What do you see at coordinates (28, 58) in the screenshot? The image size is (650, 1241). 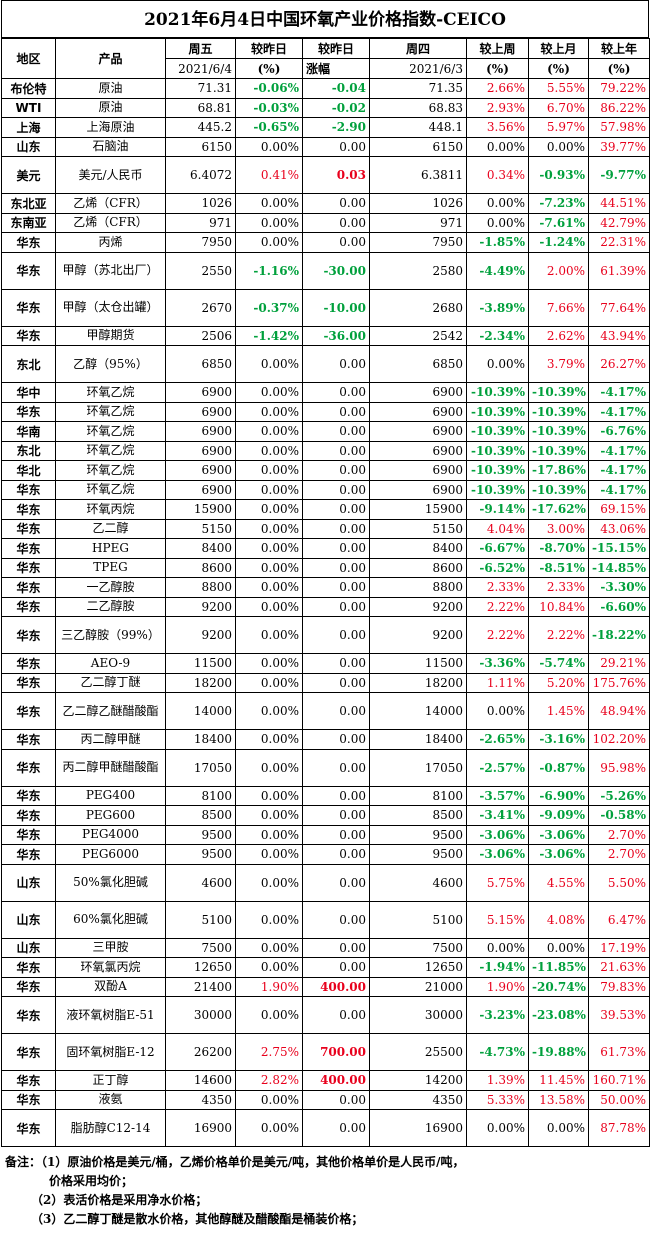 I see `header-region: 地区` at bounding box center [28, 58].